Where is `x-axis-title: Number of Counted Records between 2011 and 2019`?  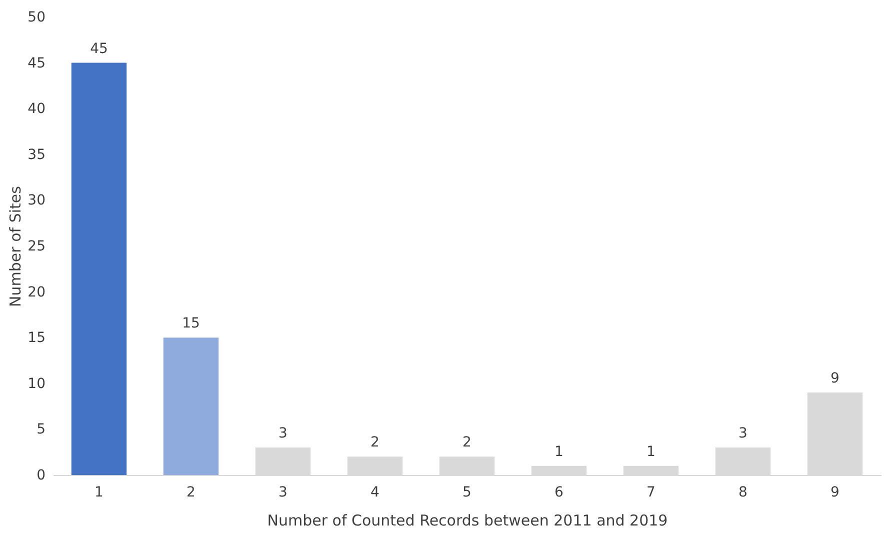
x-axis-title: Number of Counted Records between 2011 and 2019 is located at coordinates (467, 521).